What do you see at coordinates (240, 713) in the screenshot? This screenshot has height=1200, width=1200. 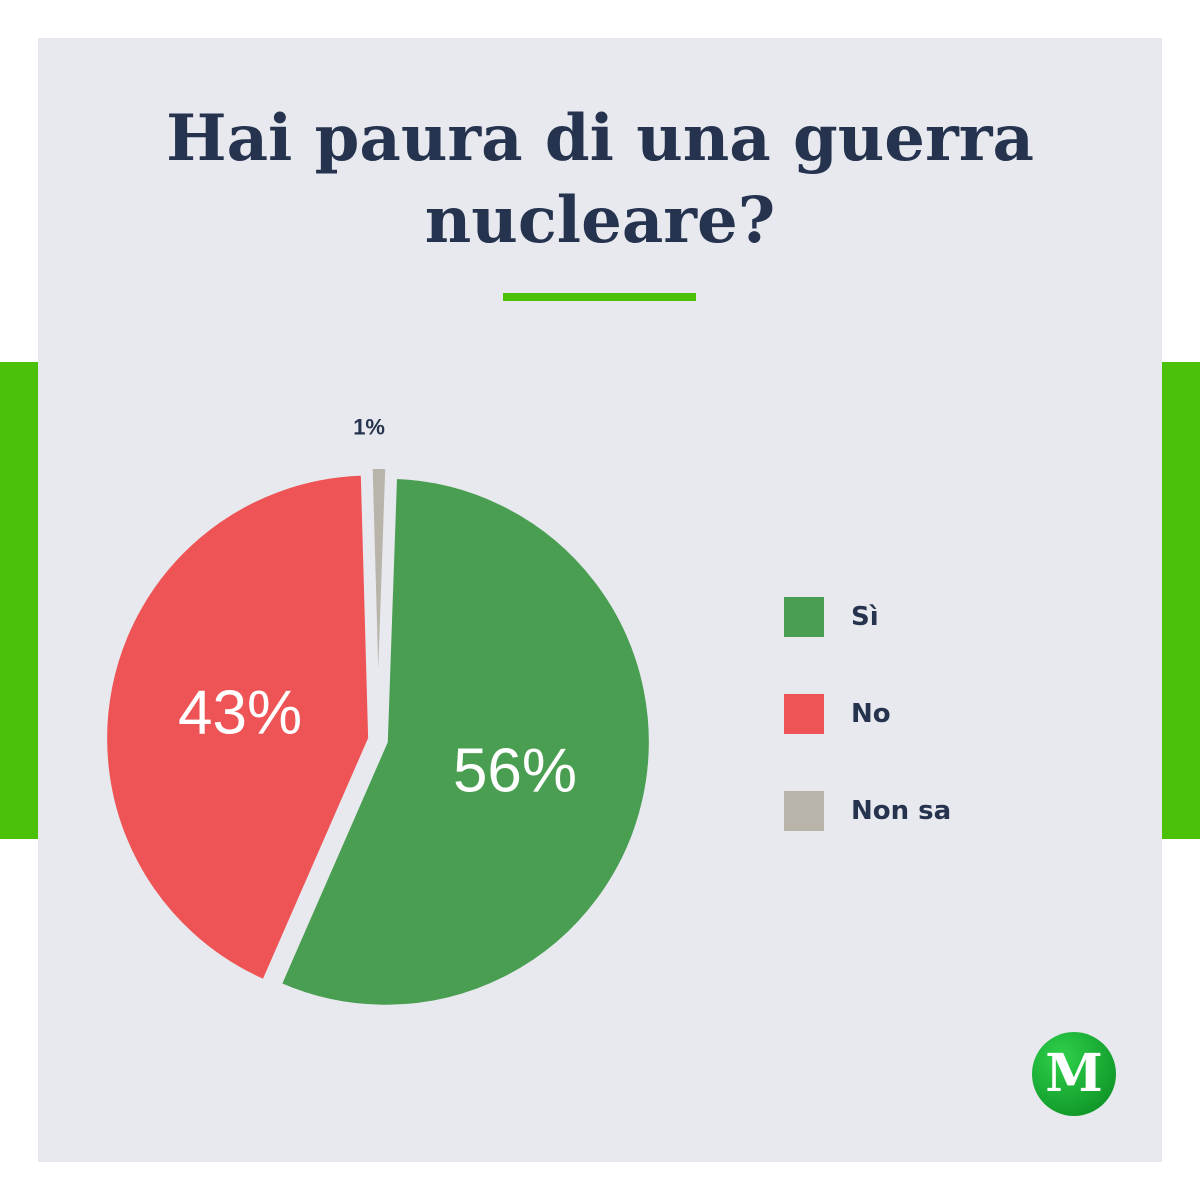 I see `pie-label-no: 43%` at bounding box center [240, 713].